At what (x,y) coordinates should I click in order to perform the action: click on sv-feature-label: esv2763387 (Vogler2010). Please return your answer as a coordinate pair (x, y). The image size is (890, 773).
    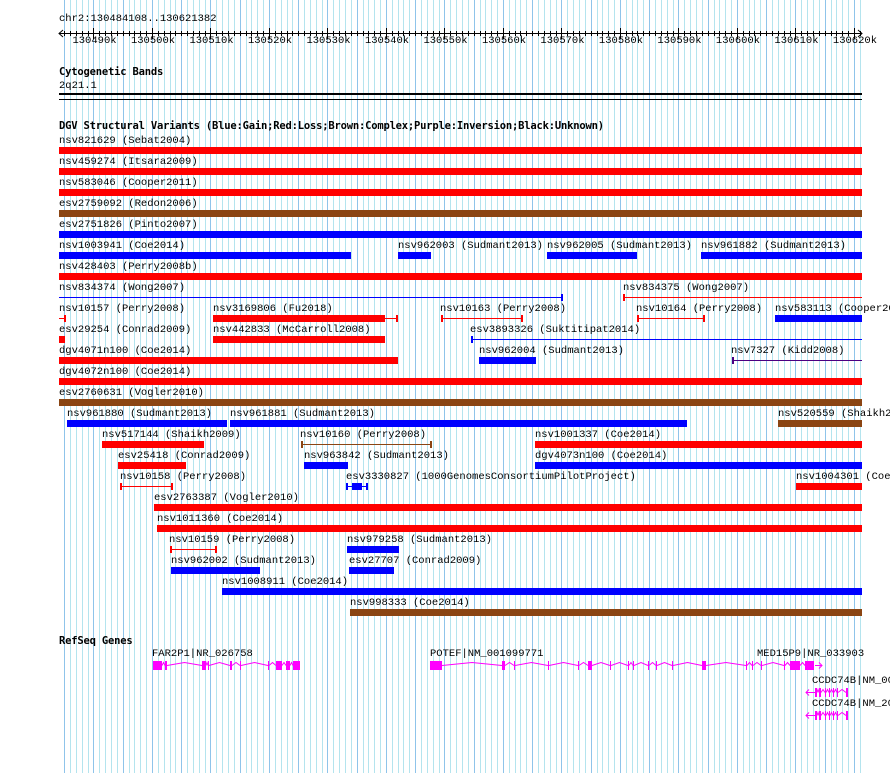
    Looking at the image, I should click on (226, 498).